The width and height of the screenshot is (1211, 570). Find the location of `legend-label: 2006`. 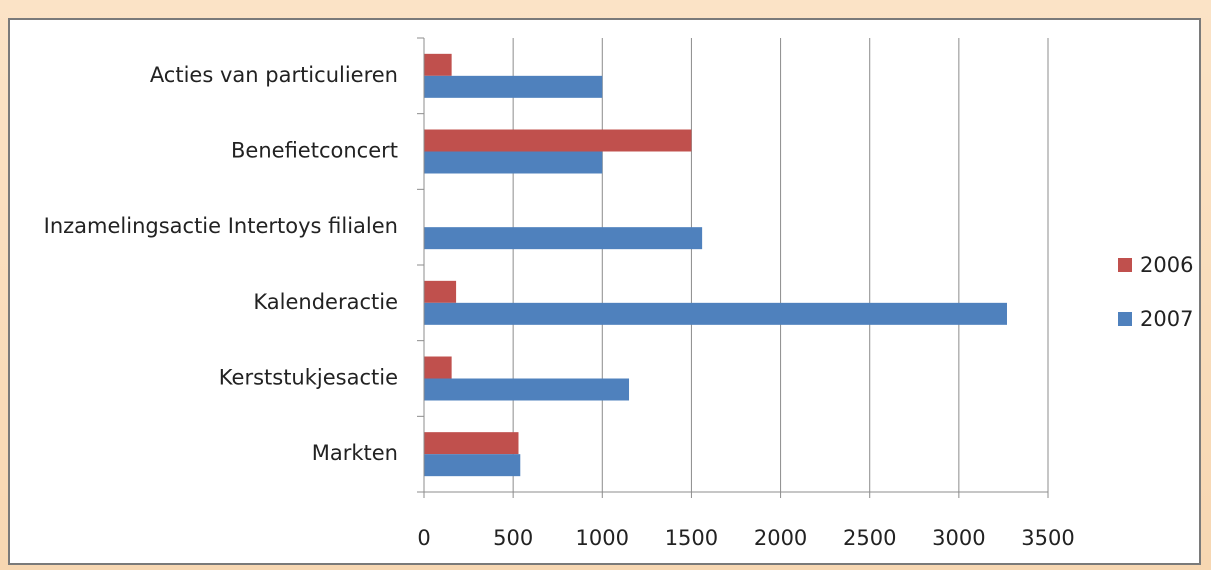

legend-label: 2006 is located at coordinates (1166, 265).